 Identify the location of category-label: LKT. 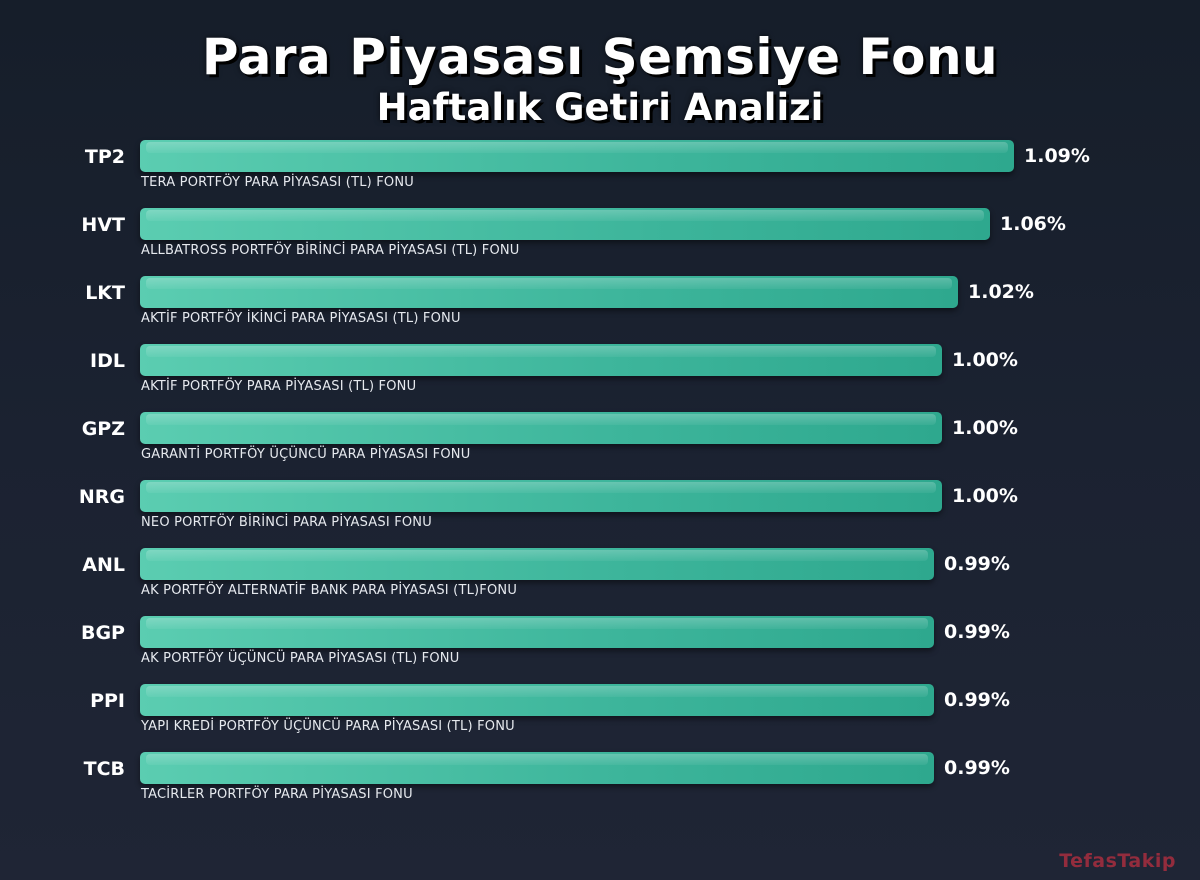
(105, 293).